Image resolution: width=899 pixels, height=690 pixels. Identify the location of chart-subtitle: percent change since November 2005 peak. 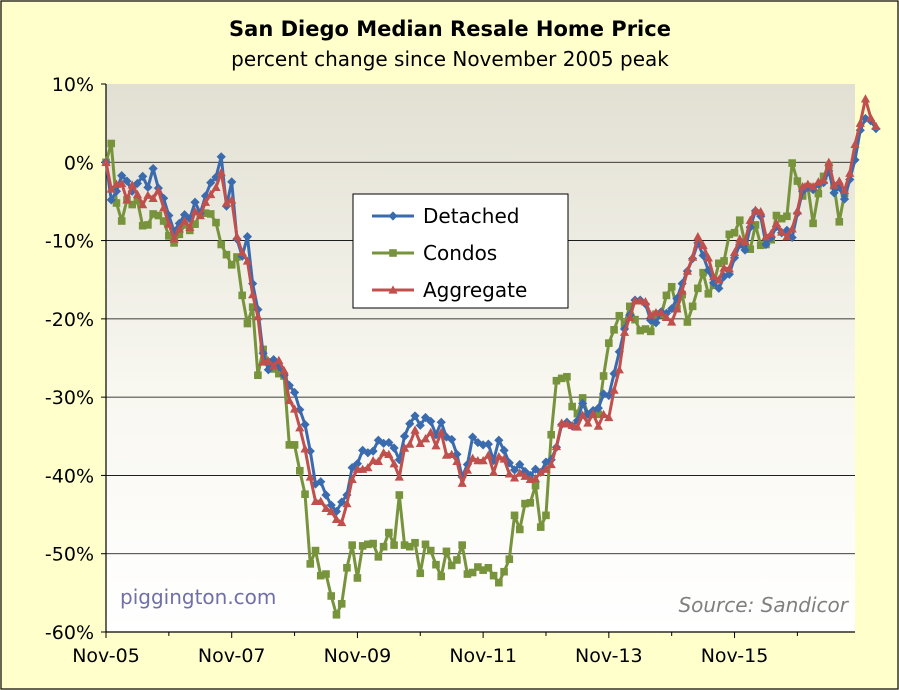
(450, 59).